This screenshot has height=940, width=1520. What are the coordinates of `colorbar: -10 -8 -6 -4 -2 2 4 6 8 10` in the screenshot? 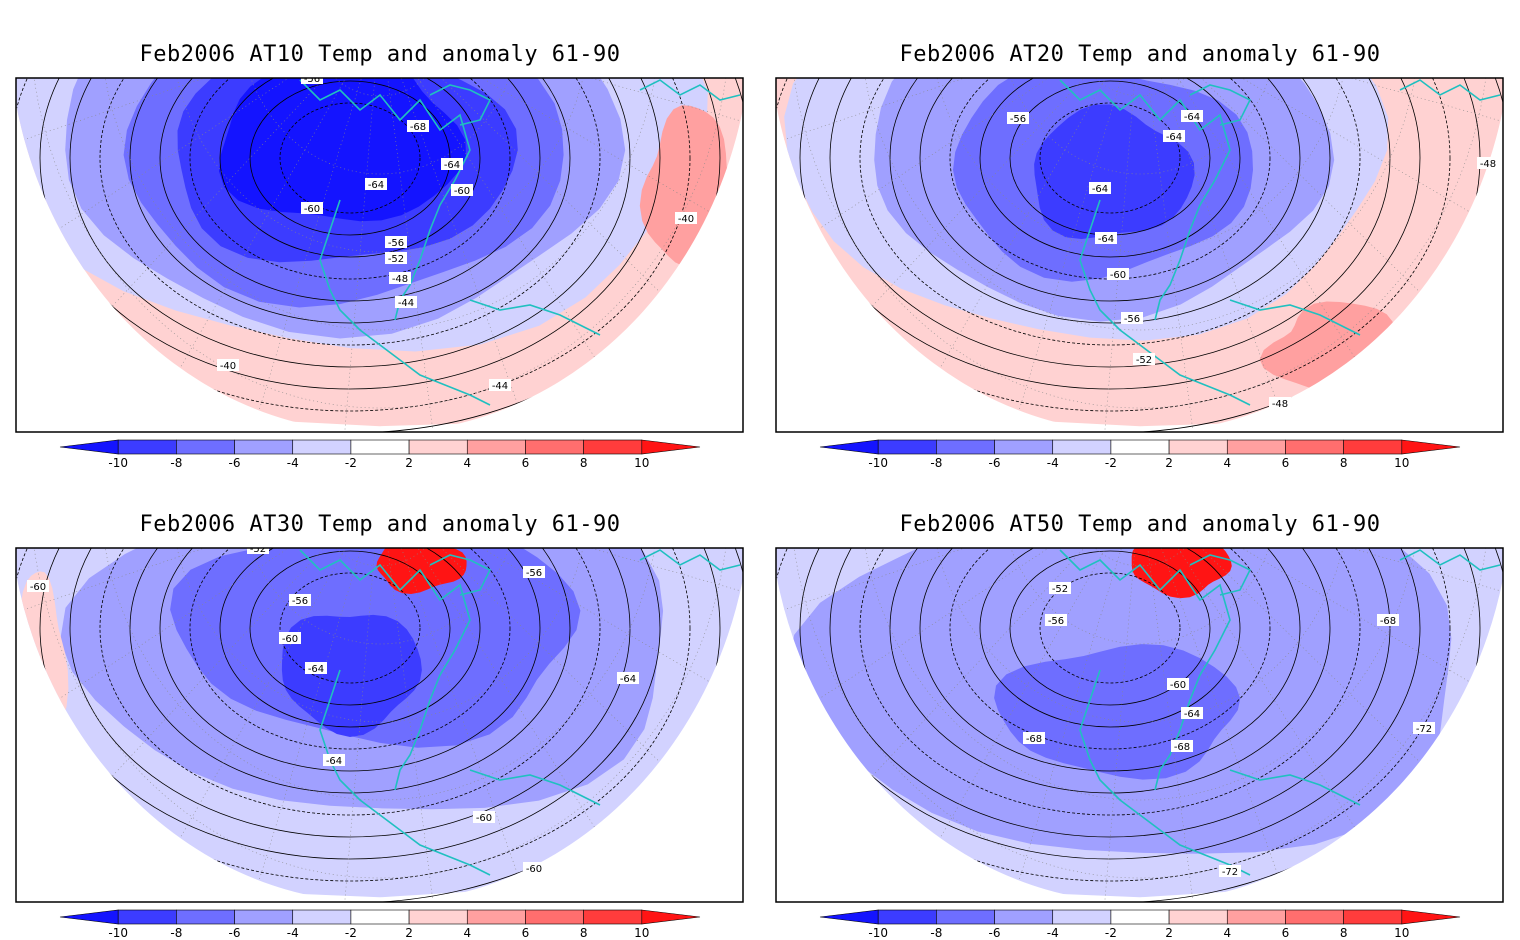 It's located at (1140, 454).